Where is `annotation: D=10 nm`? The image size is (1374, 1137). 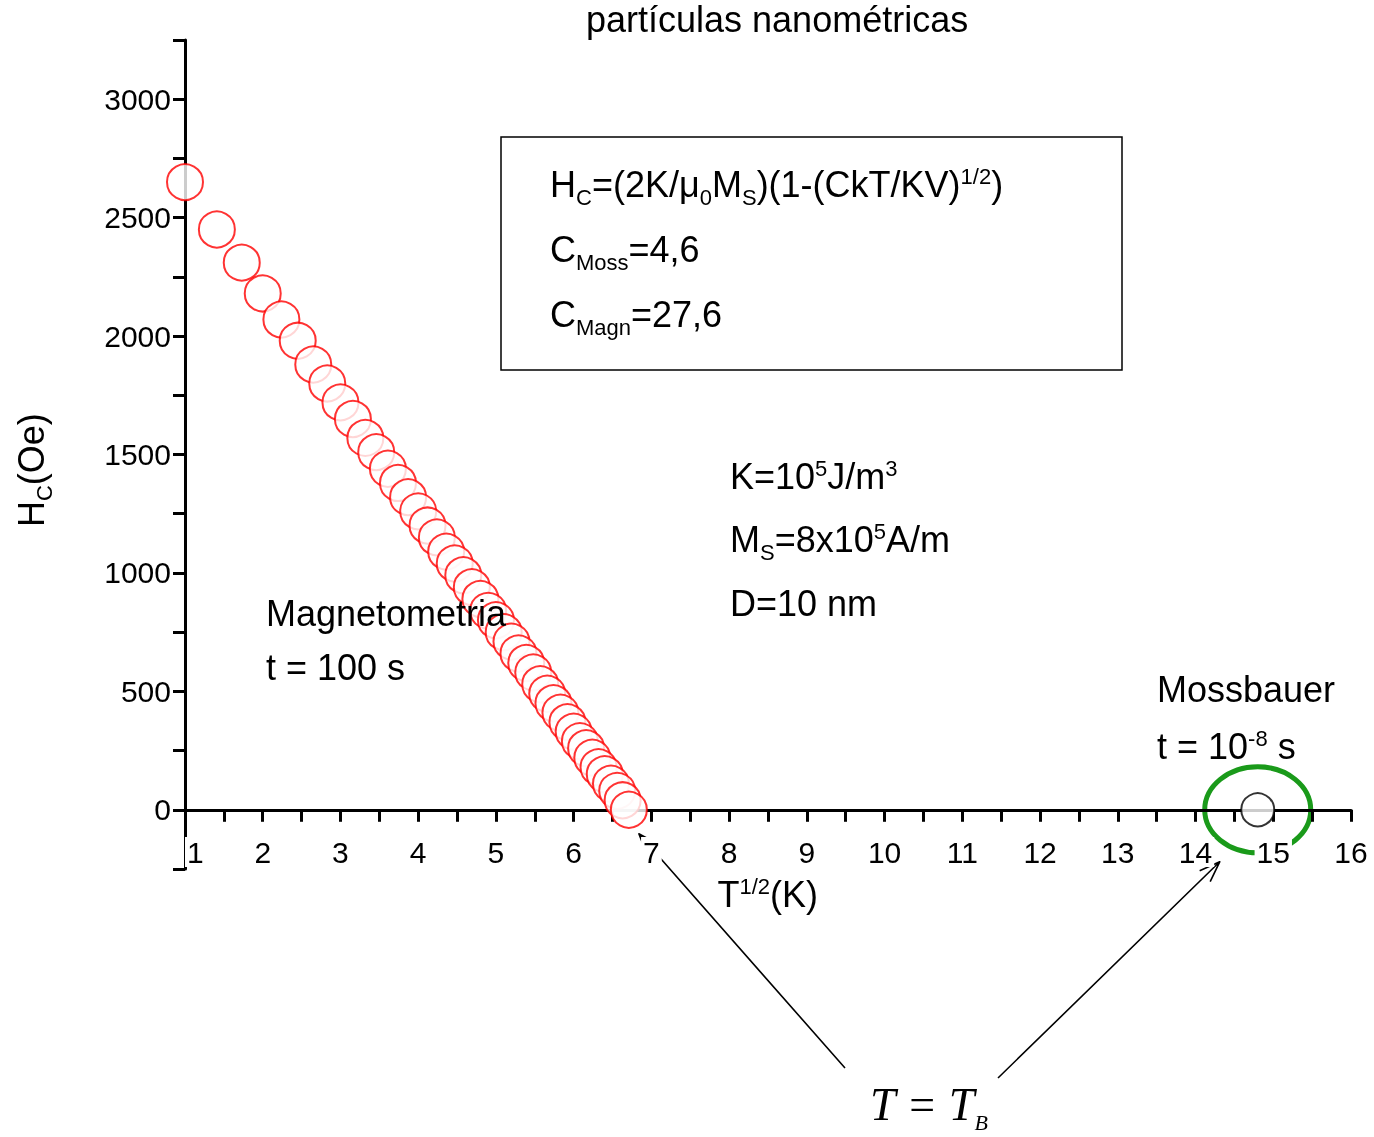
annotation: D=10 nm is located at coordinates (804, 603).